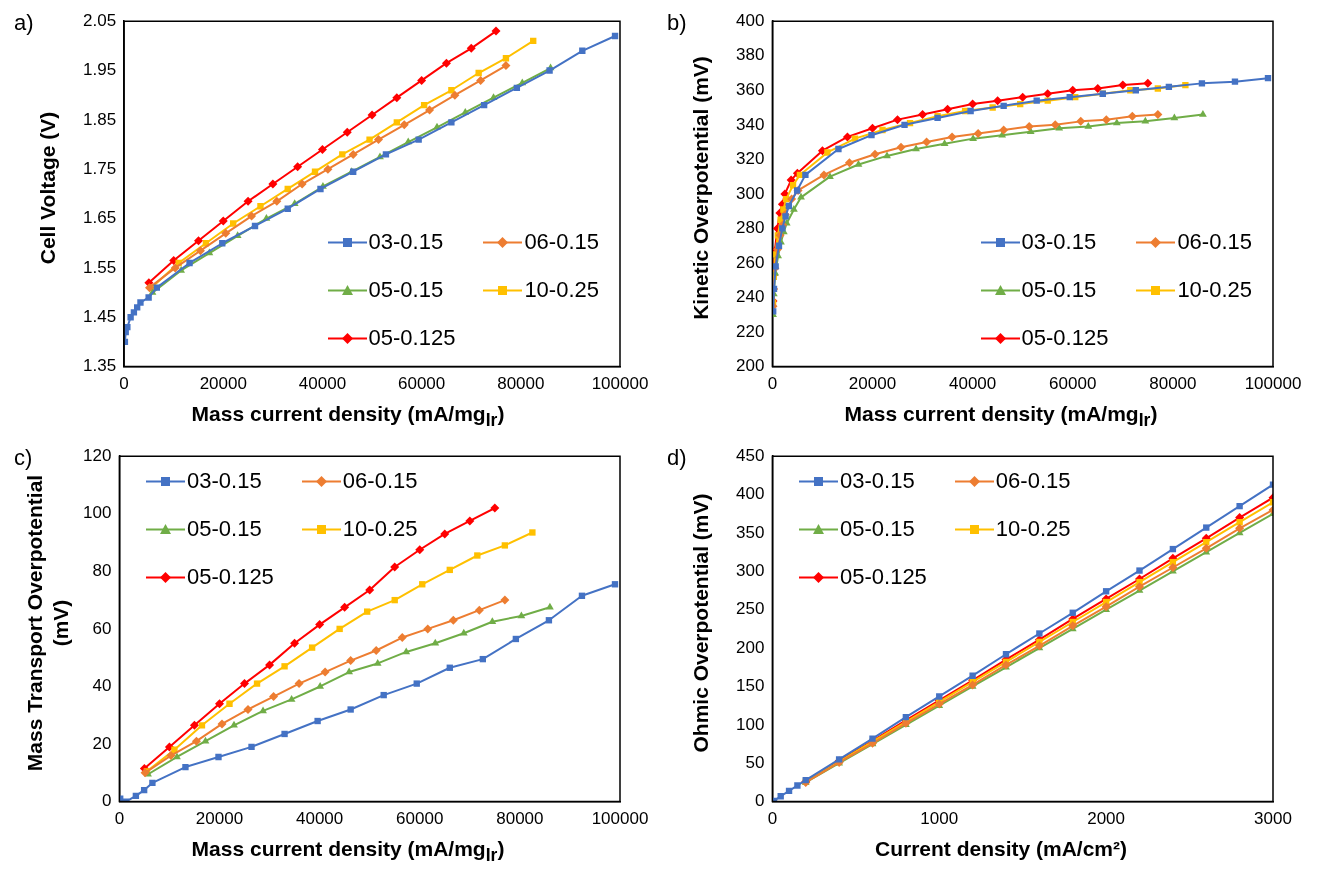  I want to click on text: a), so click(24, 23).